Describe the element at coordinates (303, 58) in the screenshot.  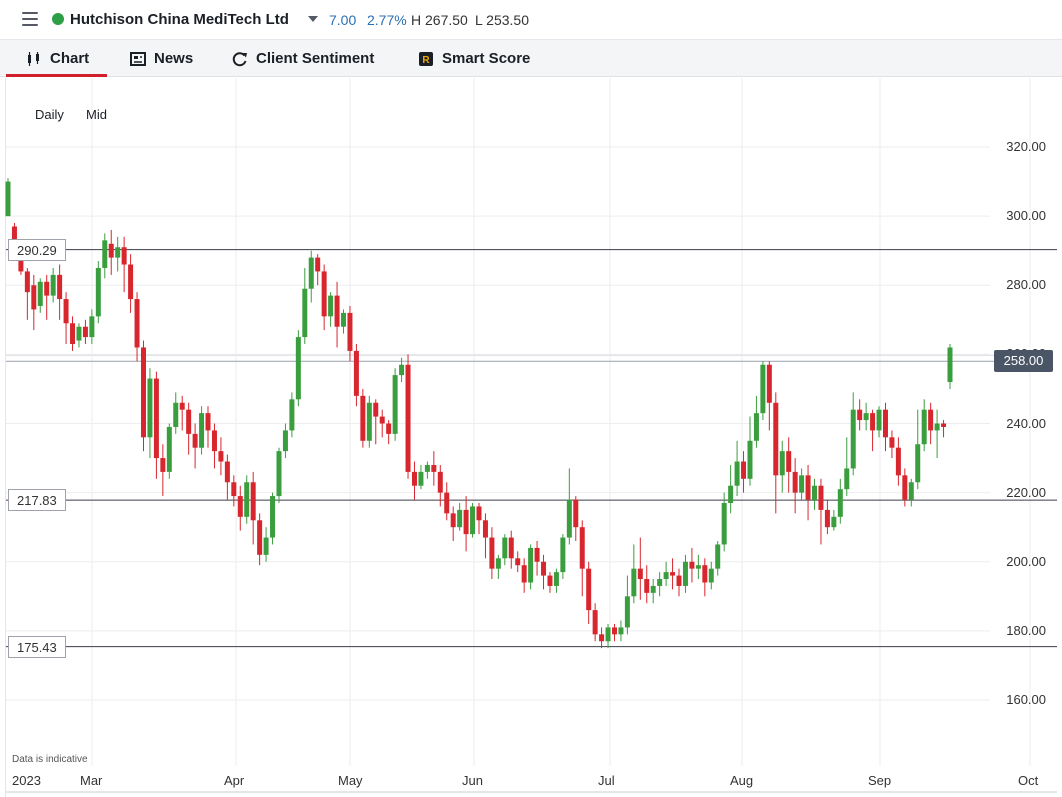
I see `tab-client-sentiment: Client Sentiment` at that location.